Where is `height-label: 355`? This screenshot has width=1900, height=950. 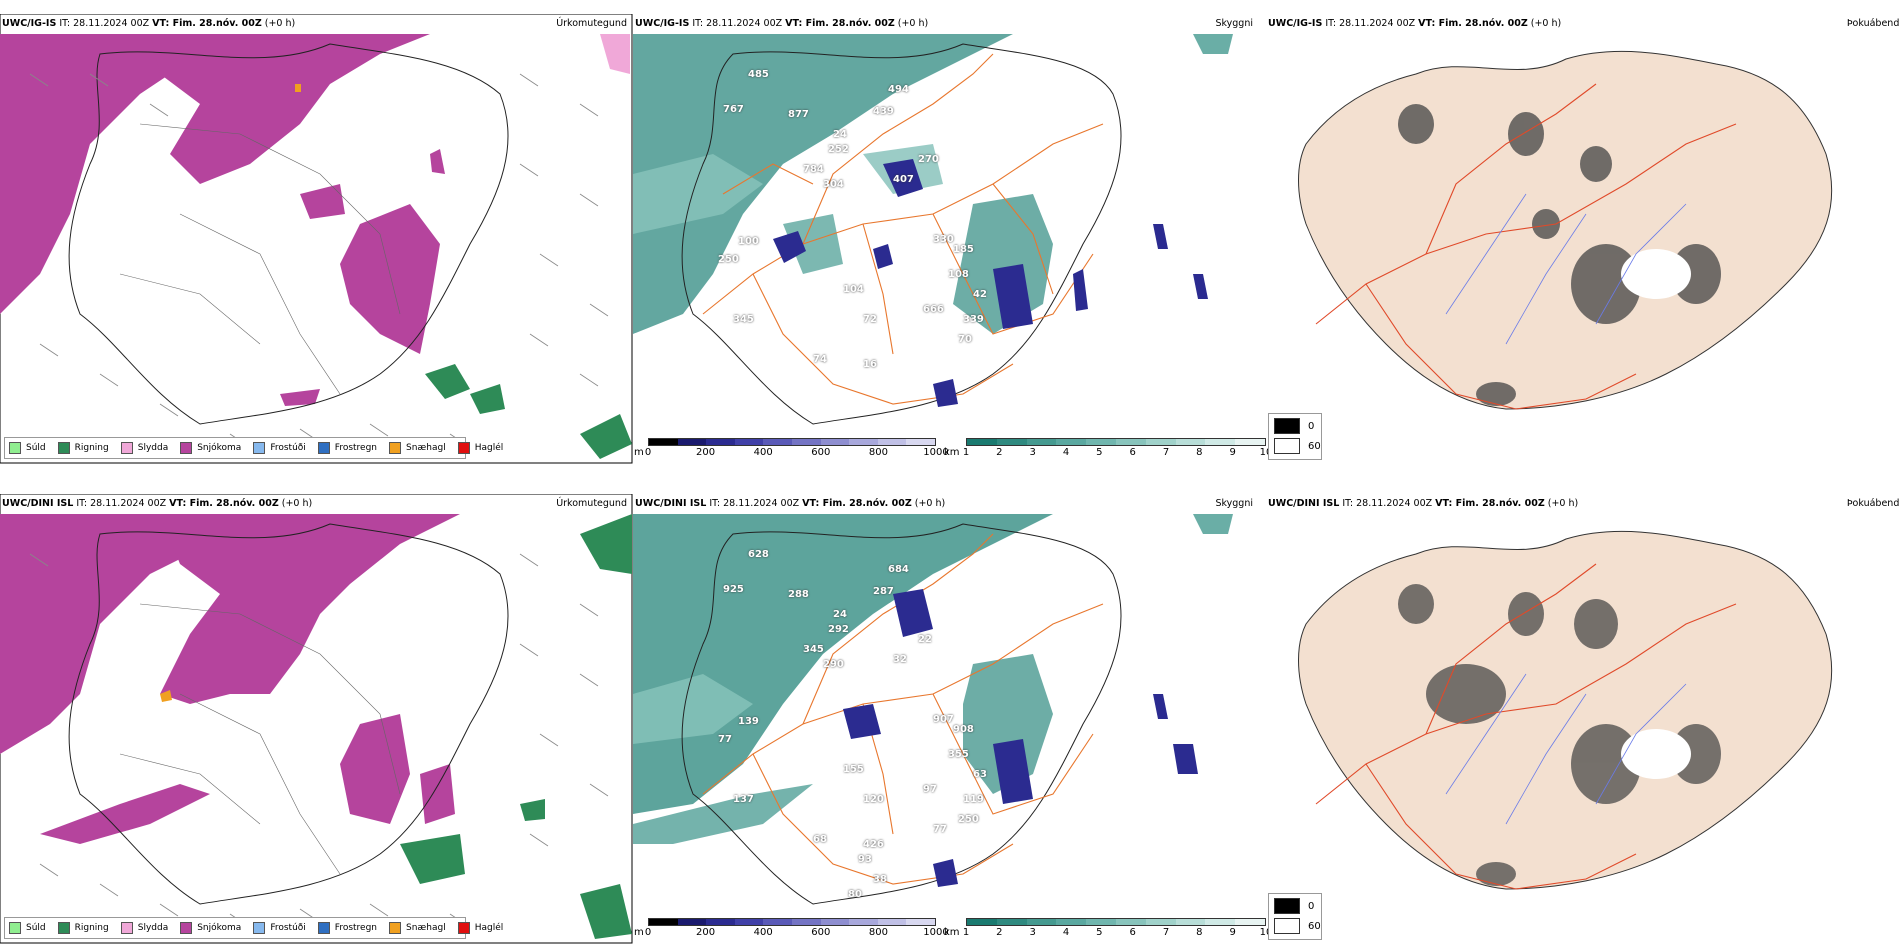
height-label: 355 is located at coordinates (958, 754).